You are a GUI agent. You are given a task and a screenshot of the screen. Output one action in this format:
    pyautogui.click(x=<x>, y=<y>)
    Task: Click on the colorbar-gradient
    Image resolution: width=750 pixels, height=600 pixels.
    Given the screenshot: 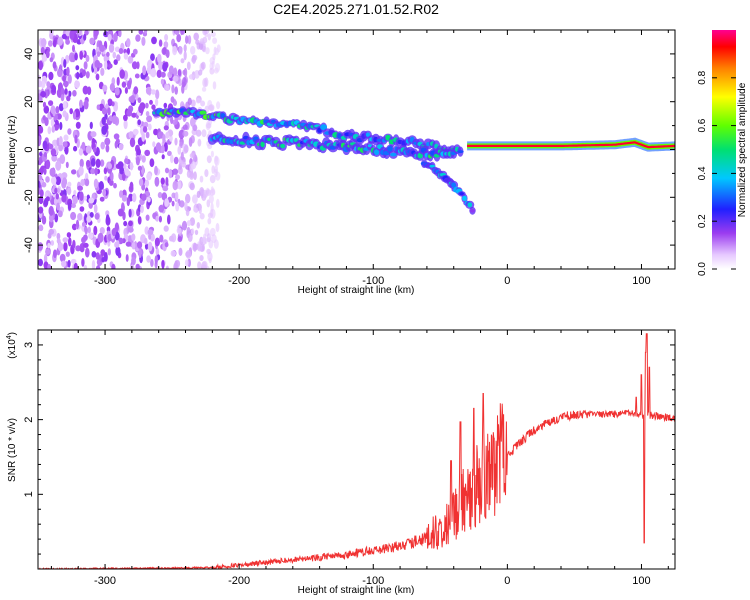 What is the action you would take?
    pyautogui.click(x=724, y=149)
    